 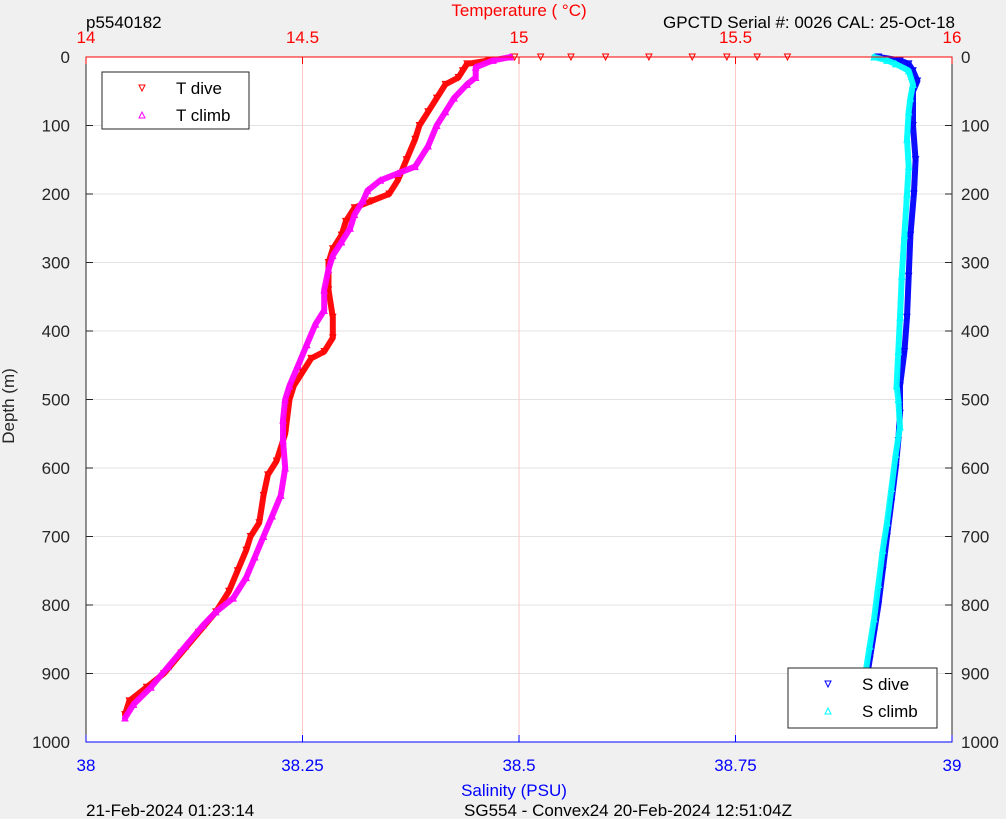 I want to click on top-tick-label: 15.5, so click(x=735, y=37).